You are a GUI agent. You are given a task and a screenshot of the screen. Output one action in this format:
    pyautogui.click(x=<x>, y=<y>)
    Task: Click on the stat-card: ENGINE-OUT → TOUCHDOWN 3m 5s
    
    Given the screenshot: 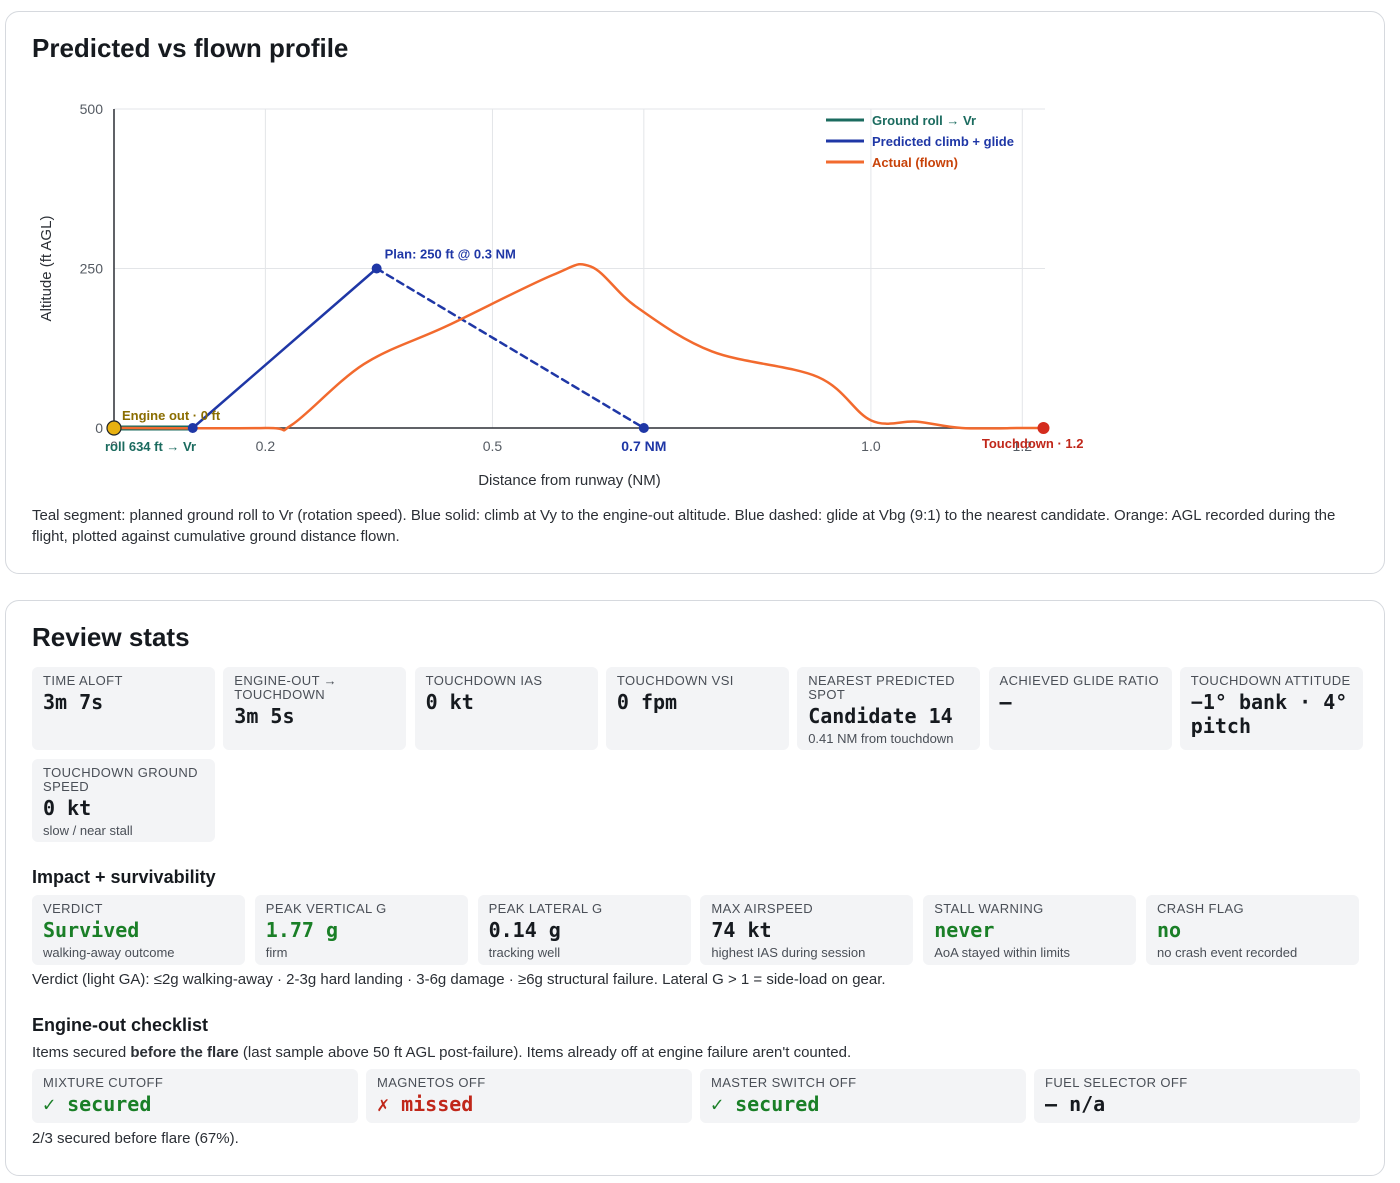 What is the action you would take?
    pyautogui.click(x=315, y=708)
    